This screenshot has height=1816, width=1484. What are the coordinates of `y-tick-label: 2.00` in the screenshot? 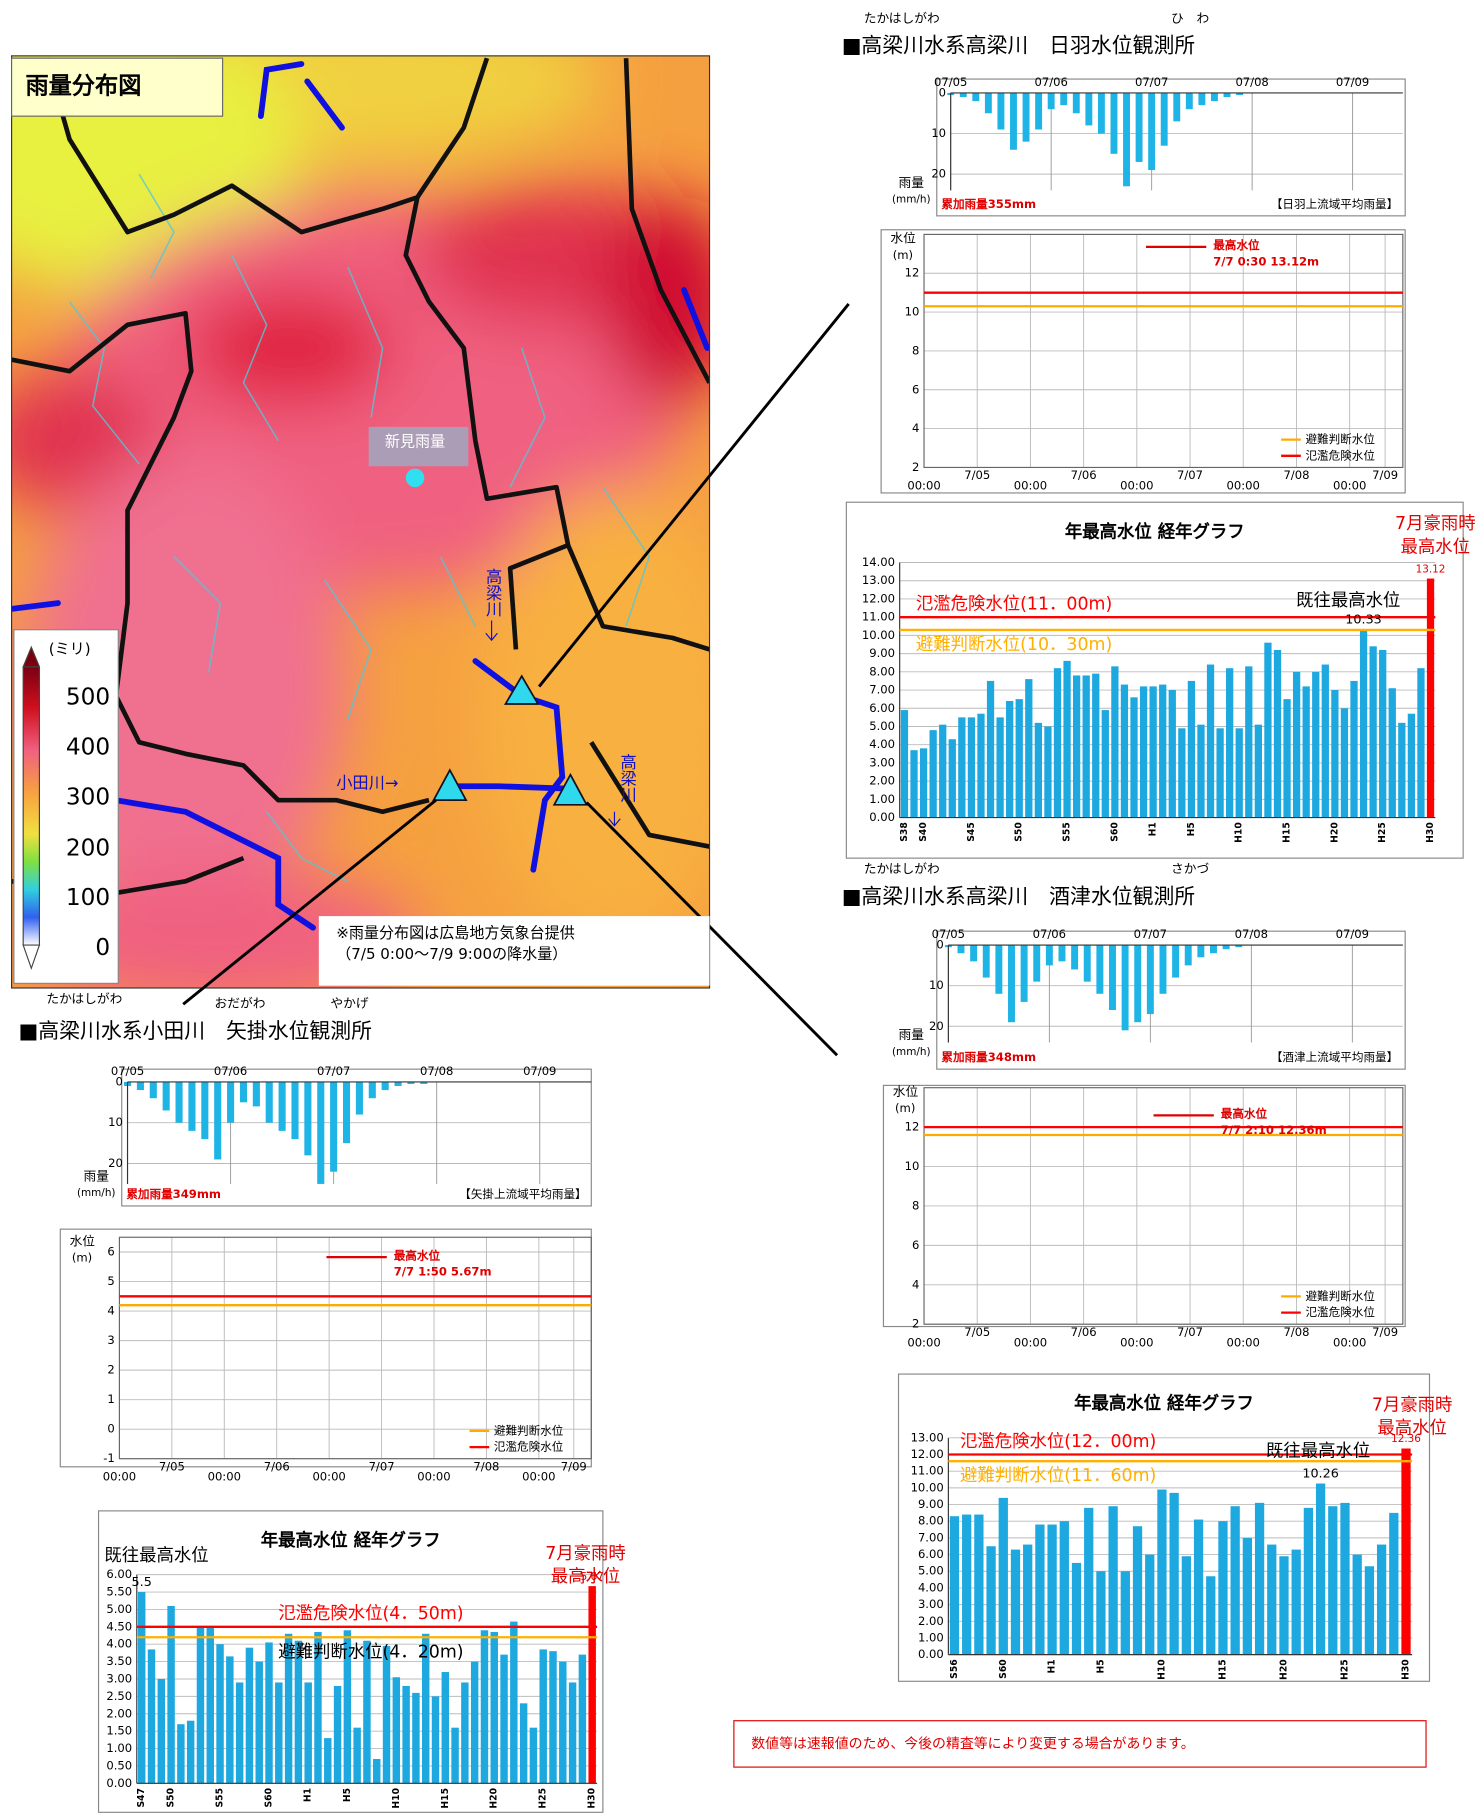 It's located at (119, 1713).